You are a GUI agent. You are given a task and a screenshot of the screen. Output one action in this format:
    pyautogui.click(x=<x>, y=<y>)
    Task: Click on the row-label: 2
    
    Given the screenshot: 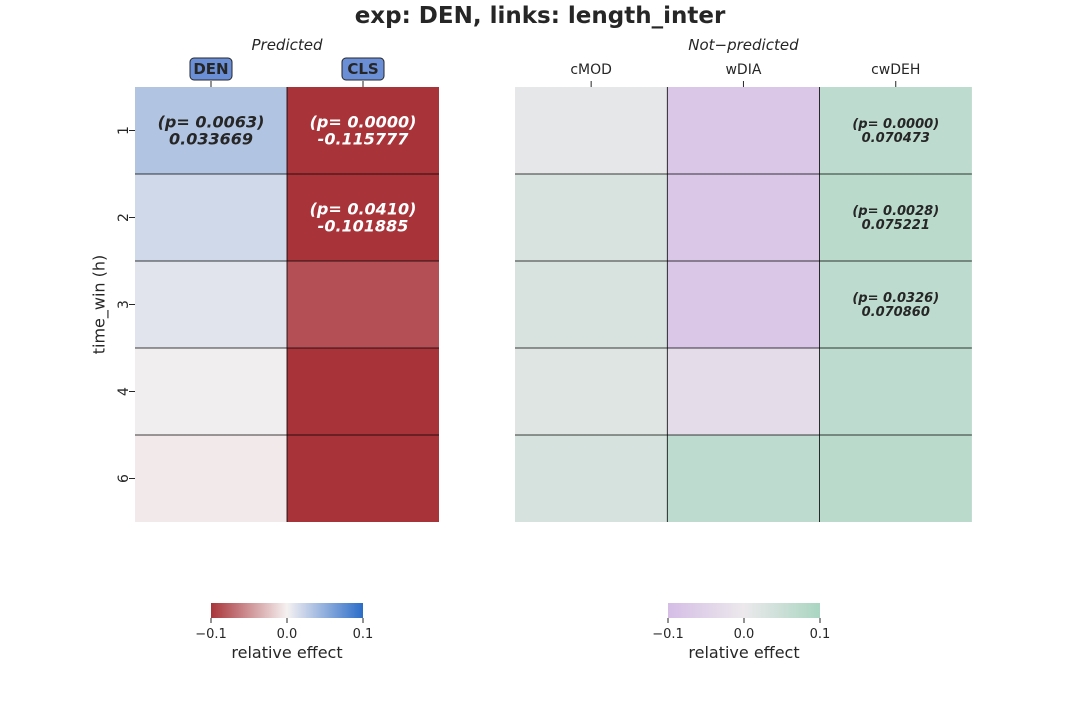 What is the action you would take?
    pyautogui.click(x=124, y=217)
    